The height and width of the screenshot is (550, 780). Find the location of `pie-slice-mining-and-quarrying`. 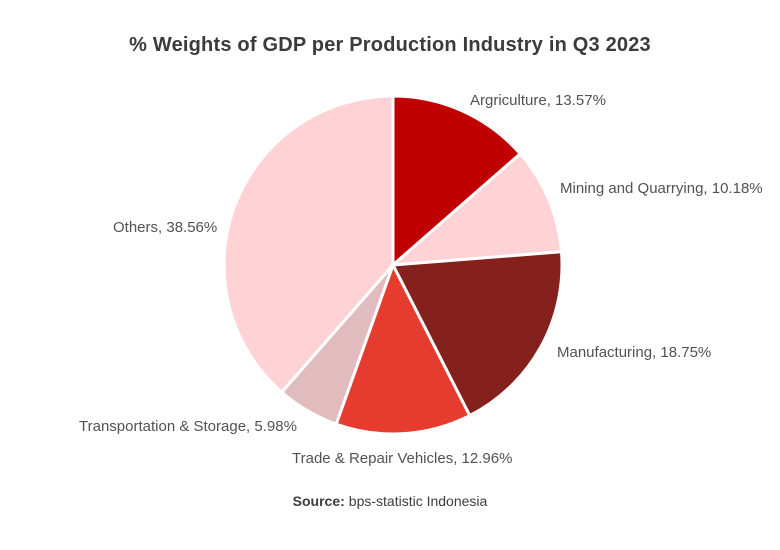

pie-slice-mining-and-quarrying is located at coordinates (477, 209).